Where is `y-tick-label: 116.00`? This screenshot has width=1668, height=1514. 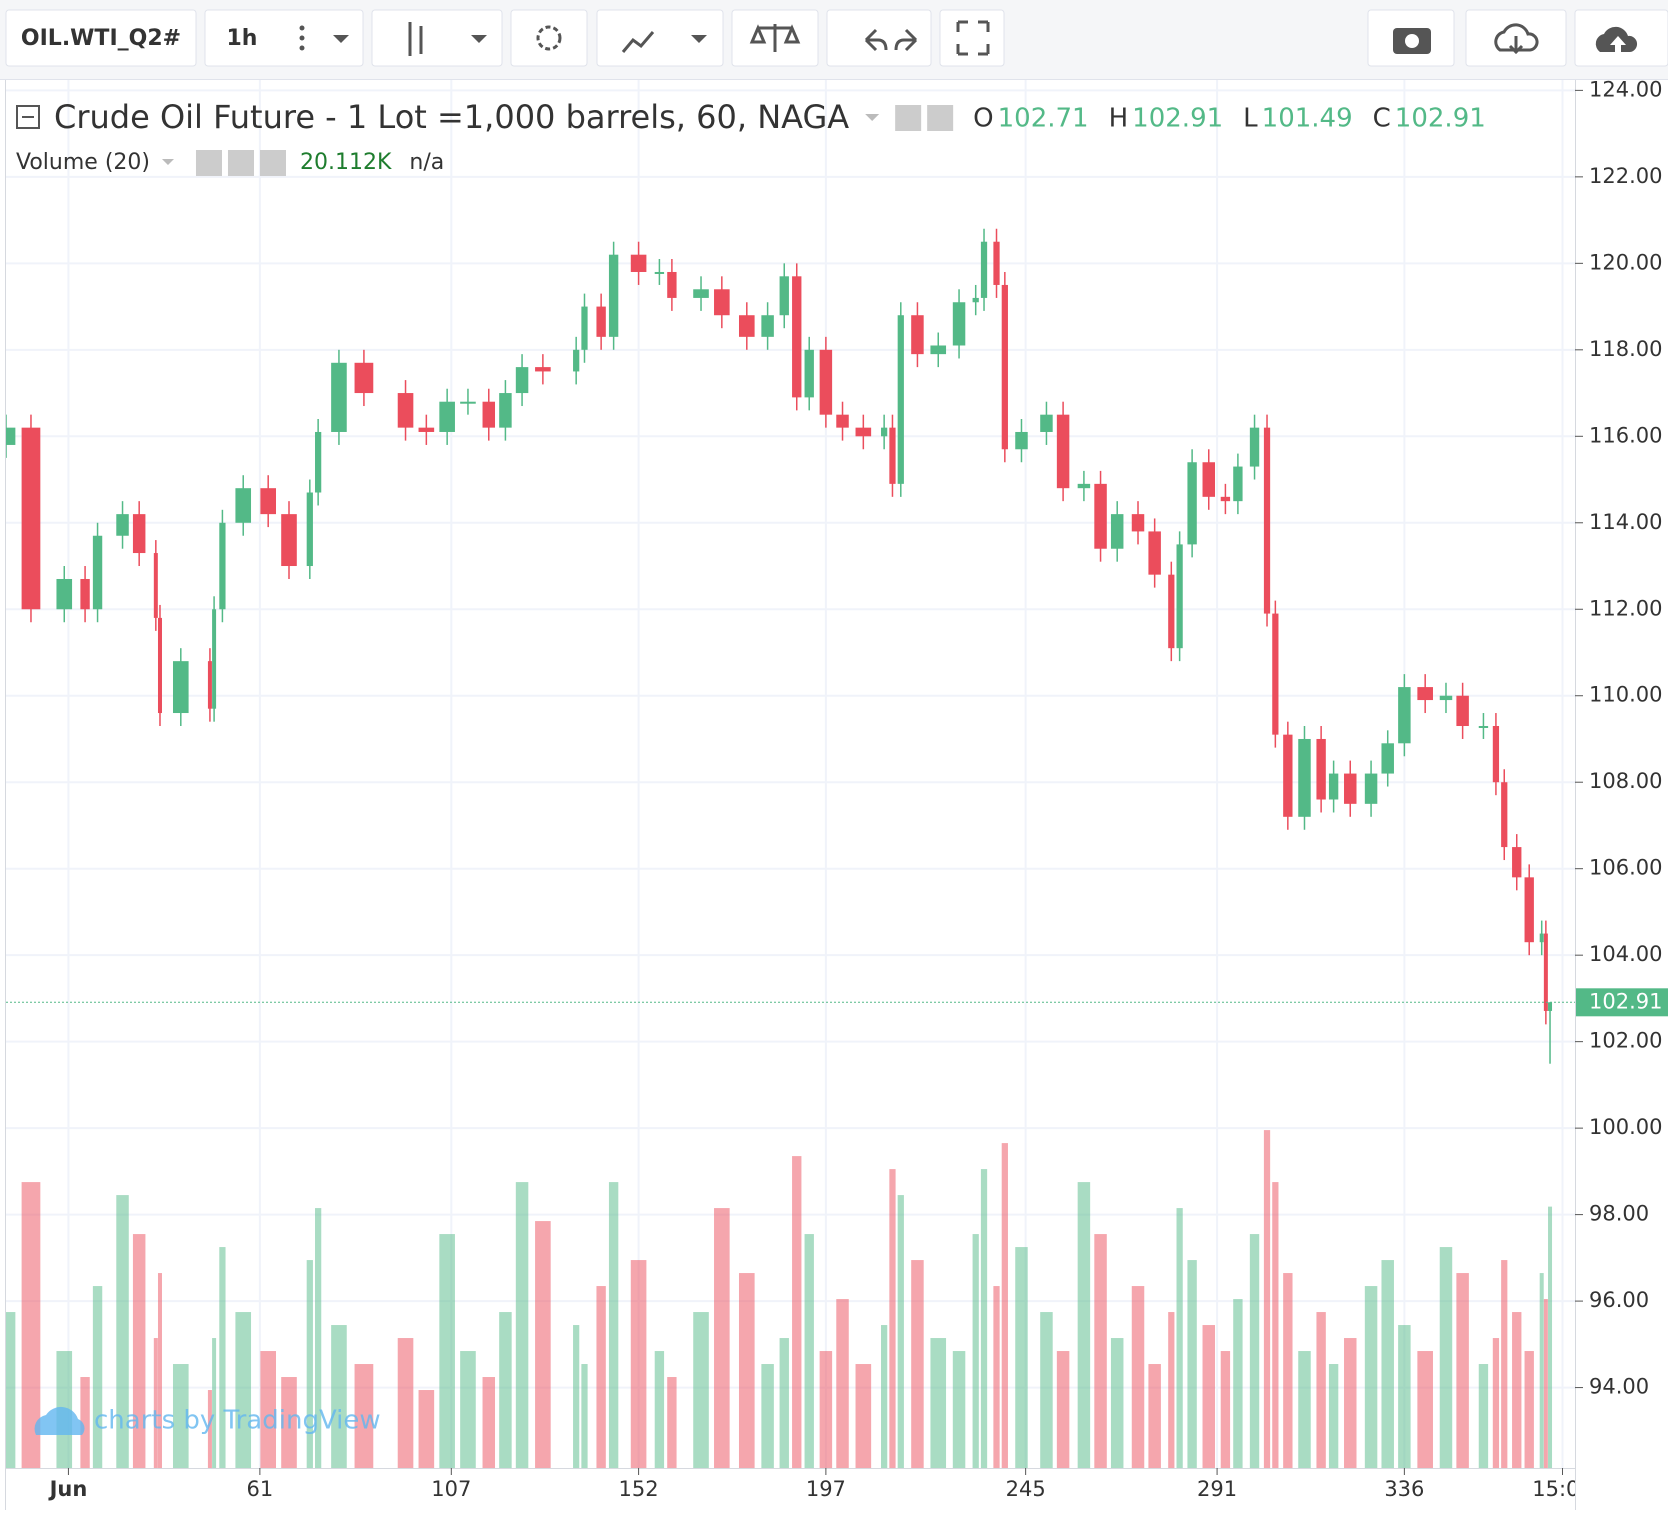 y-tick-label: 116.00 is located at coordinates (1625, 435).